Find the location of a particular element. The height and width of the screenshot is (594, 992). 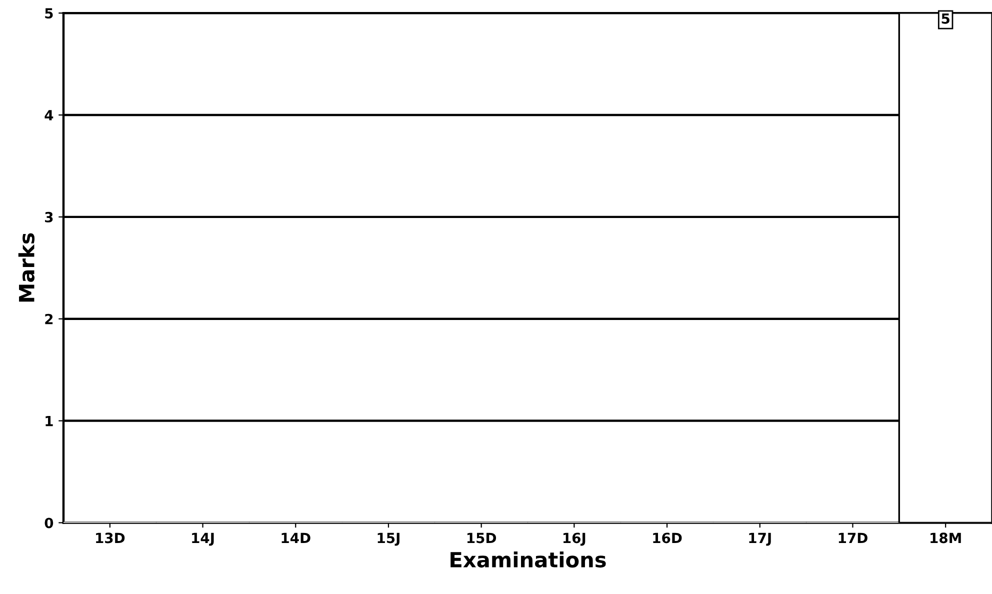

y-axis-title: Marks is located at coordinates (26, 267).